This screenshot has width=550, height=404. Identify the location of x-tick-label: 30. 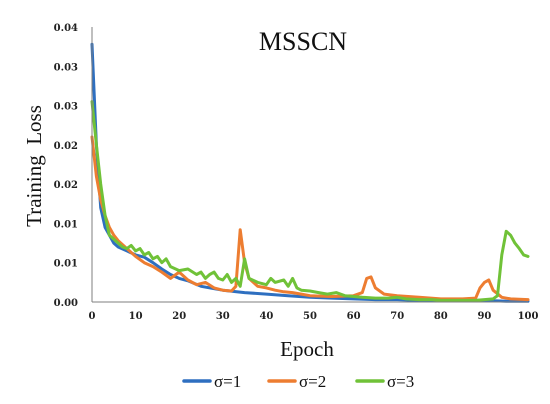
(223, 316).